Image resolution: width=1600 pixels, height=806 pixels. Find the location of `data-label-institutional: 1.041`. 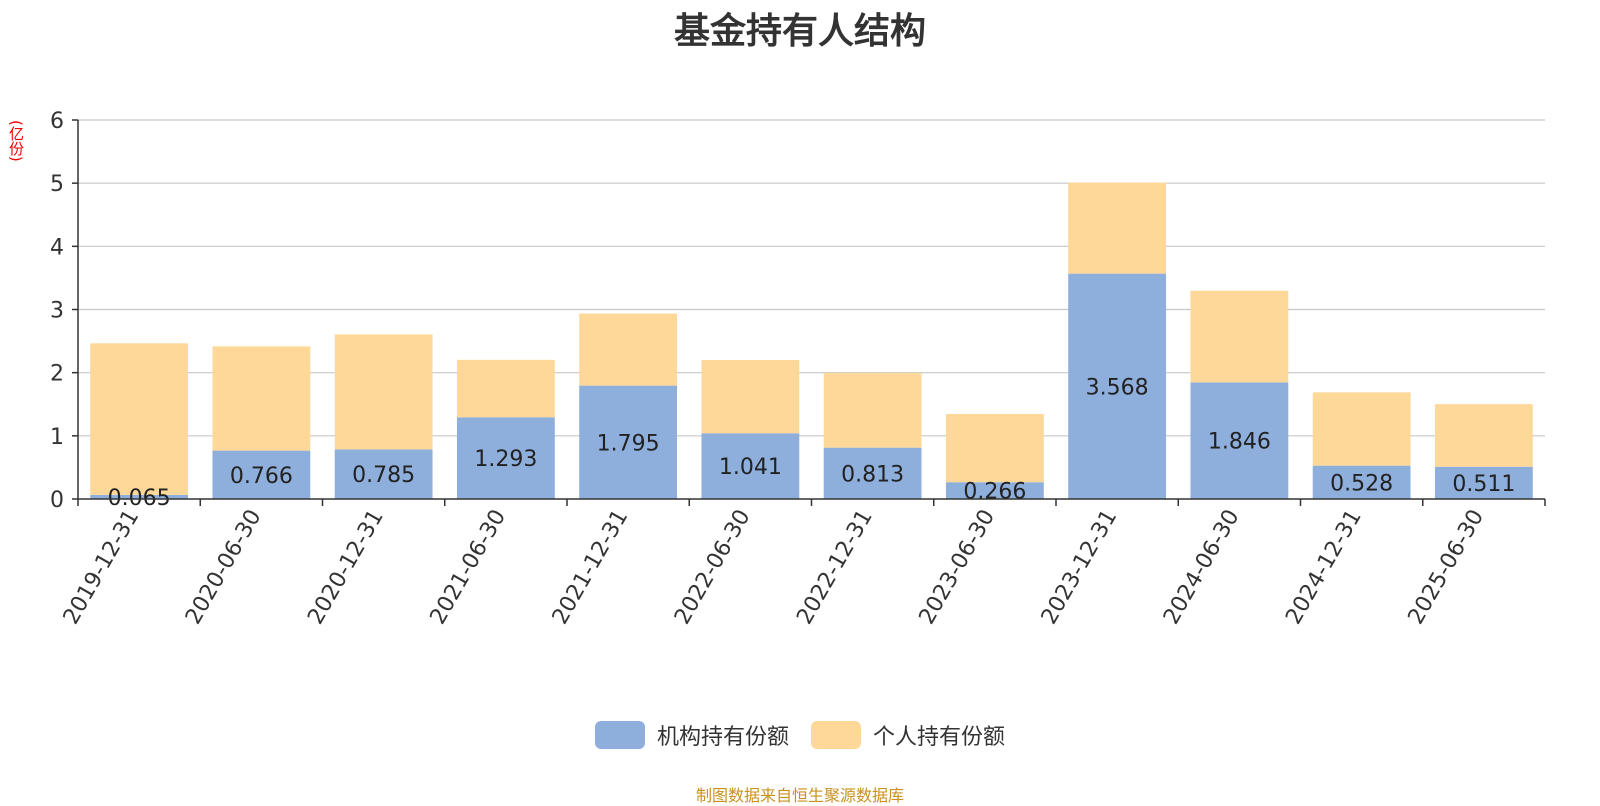

data-label-institutional: 1.041 is located at coordinates (750, 467).